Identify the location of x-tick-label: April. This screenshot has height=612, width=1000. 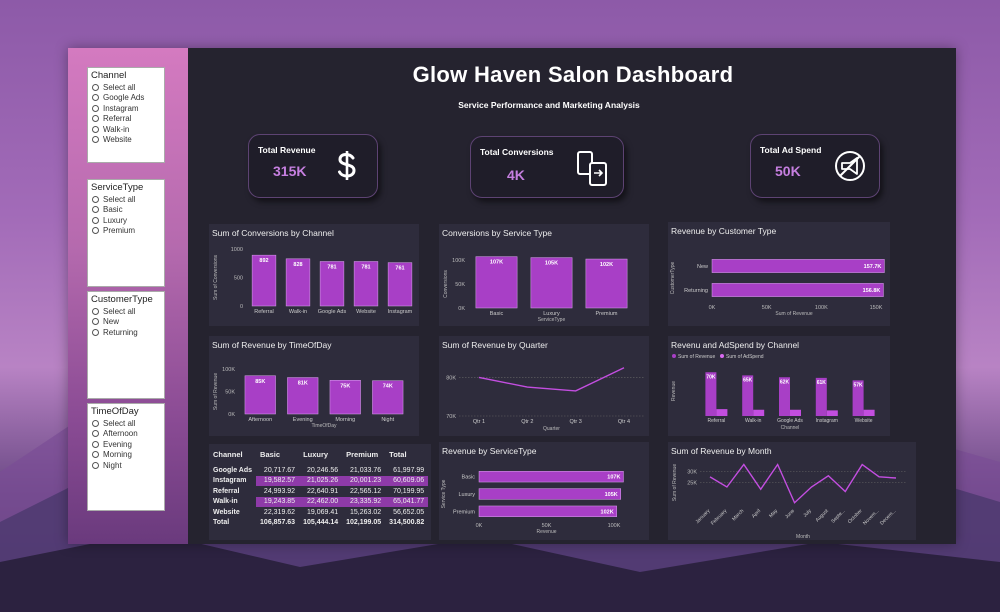
(756, 513).